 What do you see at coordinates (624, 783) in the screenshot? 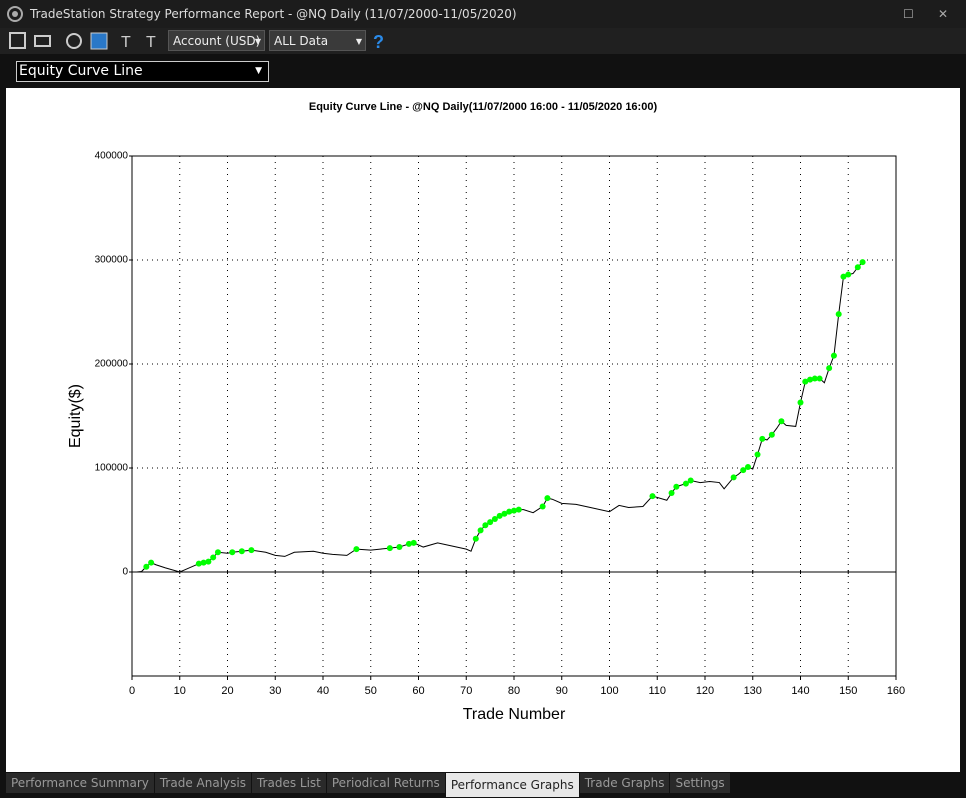
I see `tab: Trade Graphs` at bounding box center [624, 783].